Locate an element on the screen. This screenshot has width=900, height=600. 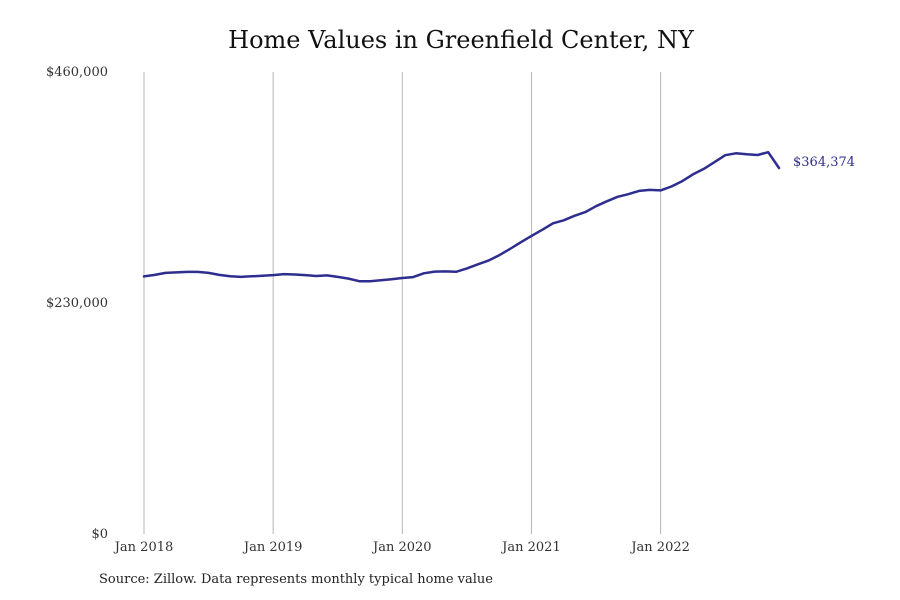
x-tick-label: Jan 2021 is located at coordinates (530, 547).